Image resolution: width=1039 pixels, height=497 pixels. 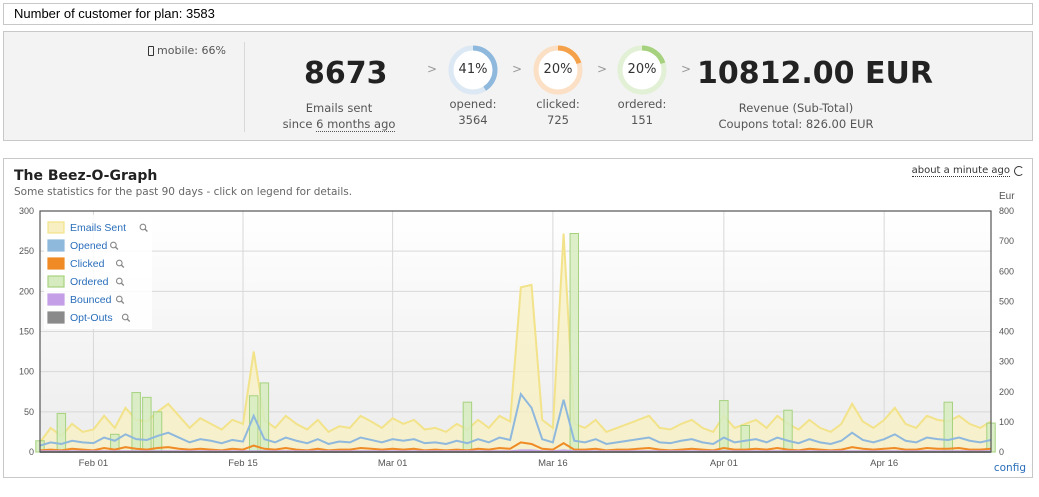 What do you see at coordinates (87, 264) in the screenshot?
I see `legend-item-clicked: Clicked` at bounding box center [87, 264].